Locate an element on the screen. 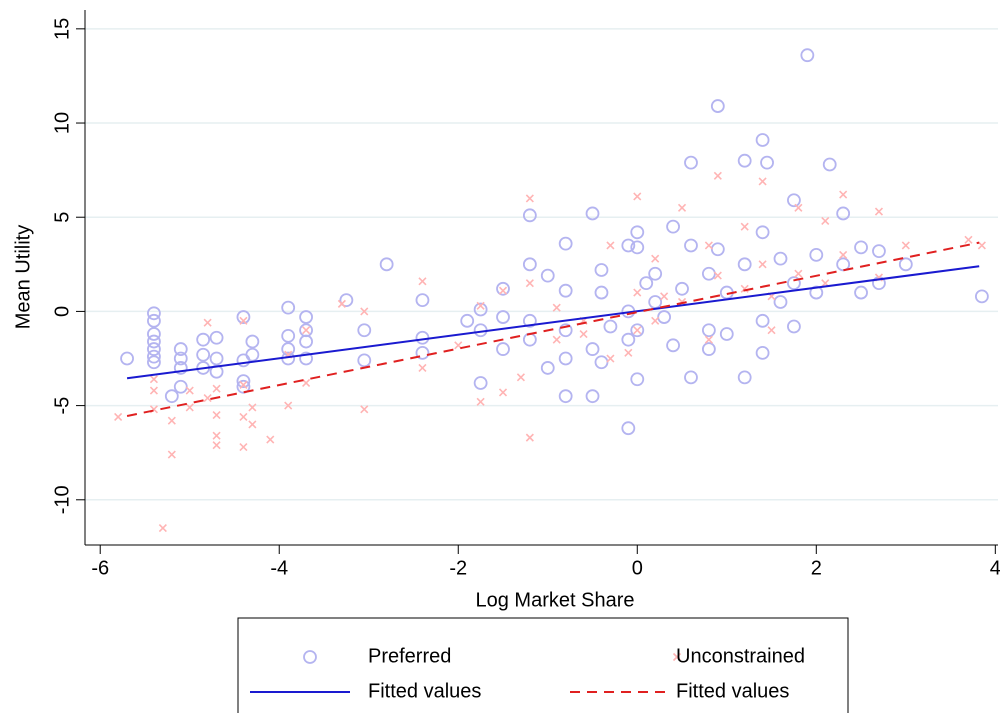 The image size is (1000, 713). x-tick-label: 0 is located at coordinates (637, 568).